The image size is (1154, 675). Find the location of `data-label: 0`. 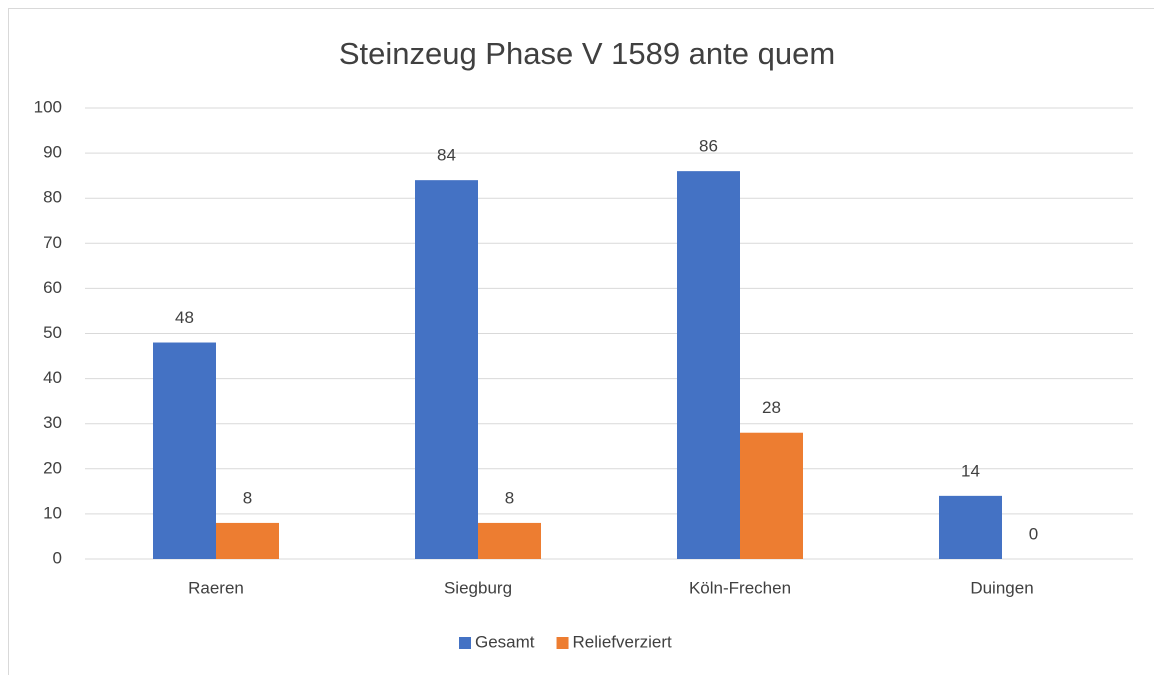

data-label: 0 is located at coordinates (1033, 533).